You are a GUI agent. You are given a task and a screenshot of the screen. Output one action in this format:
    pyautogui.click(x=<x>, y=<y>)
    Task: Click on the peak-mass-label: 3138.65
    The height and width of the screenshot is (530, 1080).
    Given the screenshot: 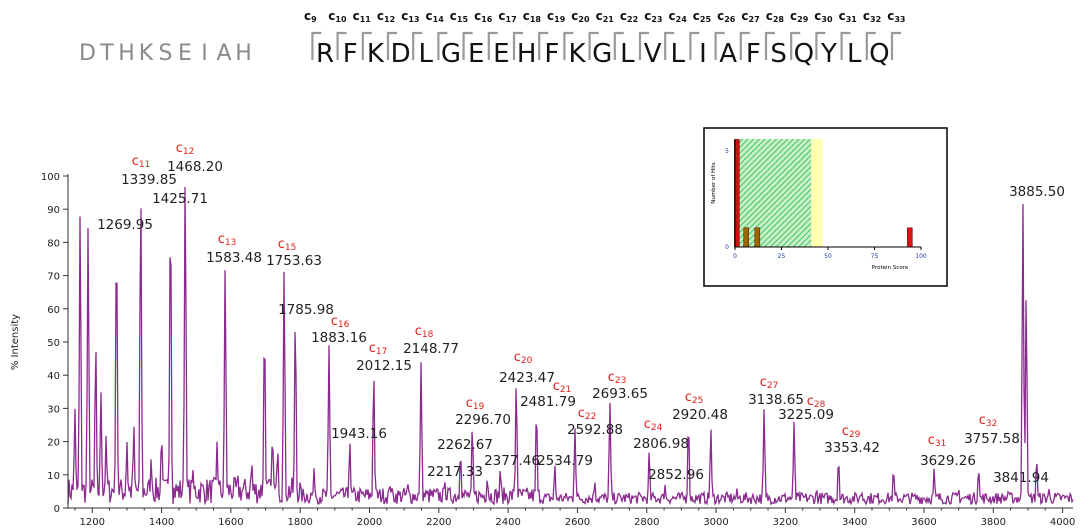 What is the action you would take?
    pyautogui.click(x=776, y=400)
    